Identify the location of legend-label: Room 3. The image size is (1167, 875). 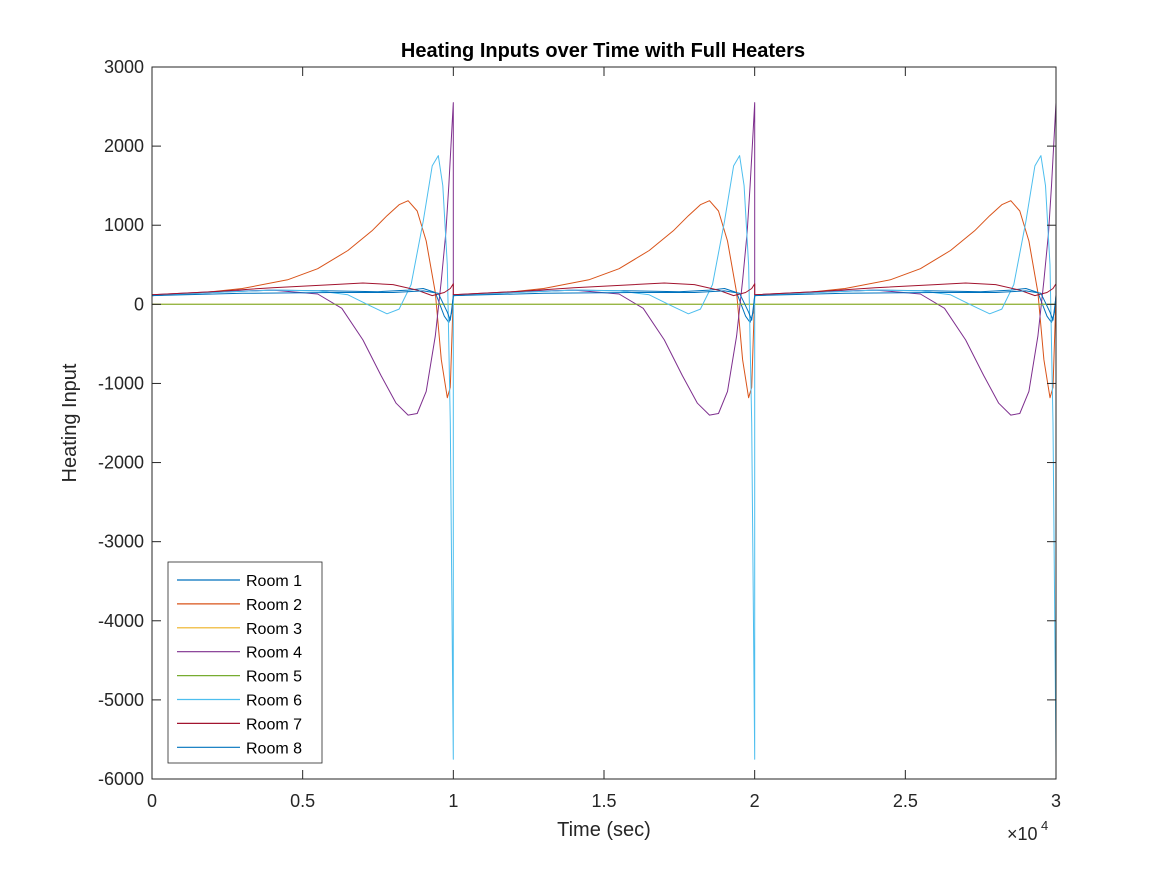
(274, 629).